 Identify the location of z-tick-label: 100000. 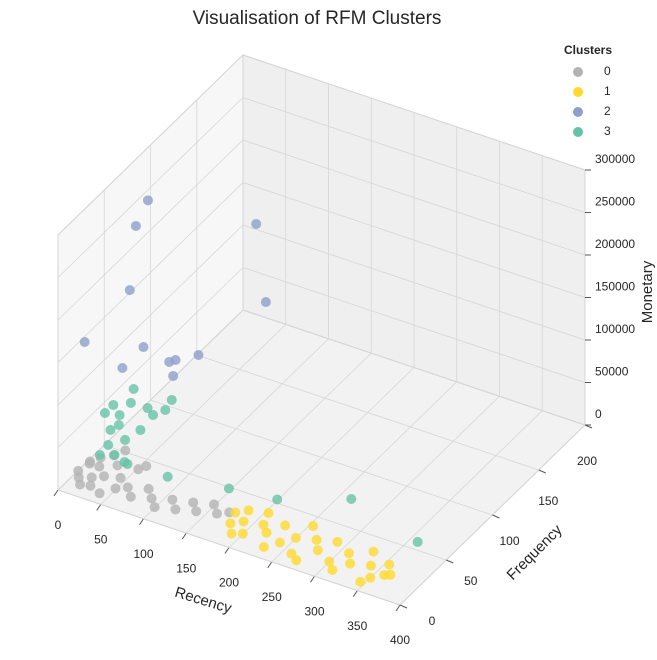
(615, 329).